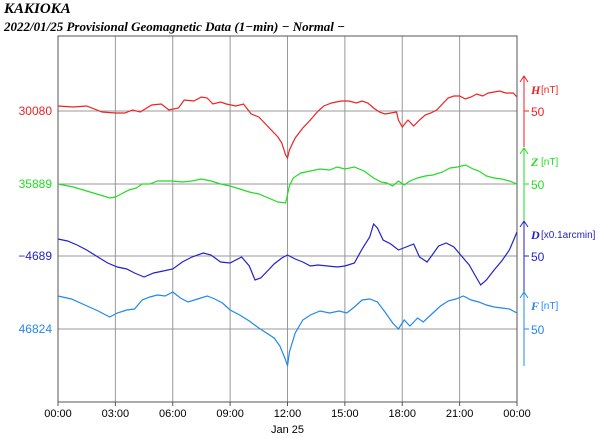  Describe the element at coordinates (287, 430) in the screenshot. I see `x-axis-label: Jan 25` at that location.